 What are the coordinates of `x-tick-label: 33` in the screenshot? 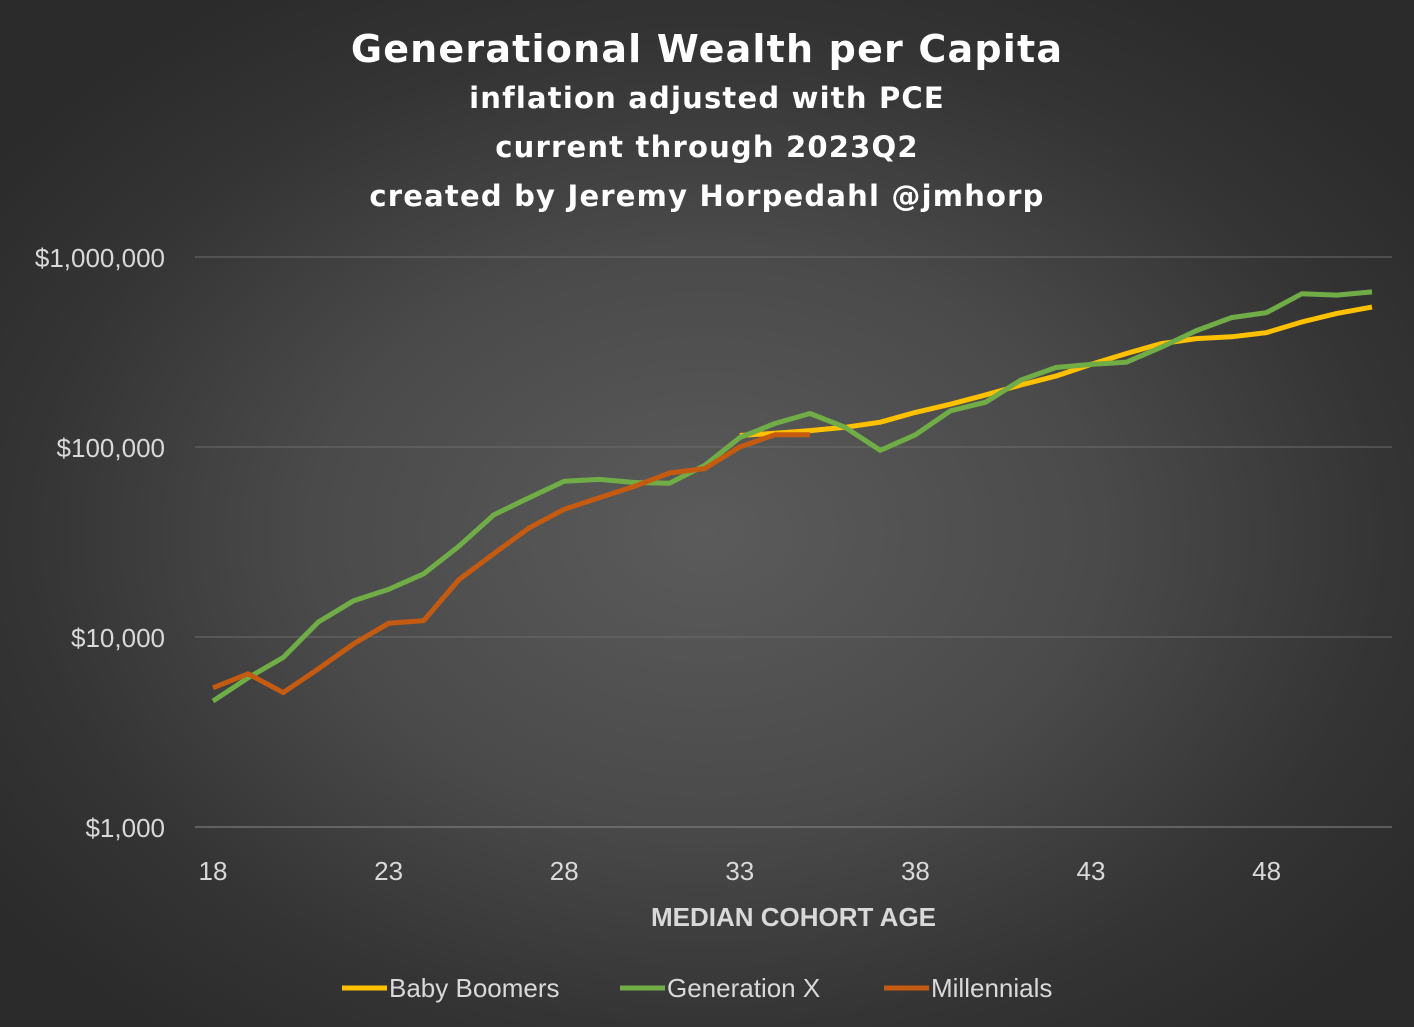 It's located at (739, 871).